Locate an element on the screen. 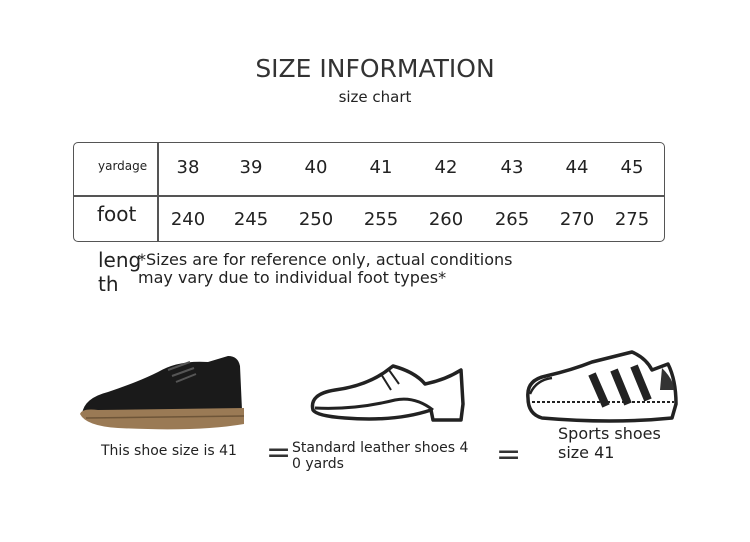  caption2-line1: Standard leather shoes 4 is located at coordinates (380, 448).